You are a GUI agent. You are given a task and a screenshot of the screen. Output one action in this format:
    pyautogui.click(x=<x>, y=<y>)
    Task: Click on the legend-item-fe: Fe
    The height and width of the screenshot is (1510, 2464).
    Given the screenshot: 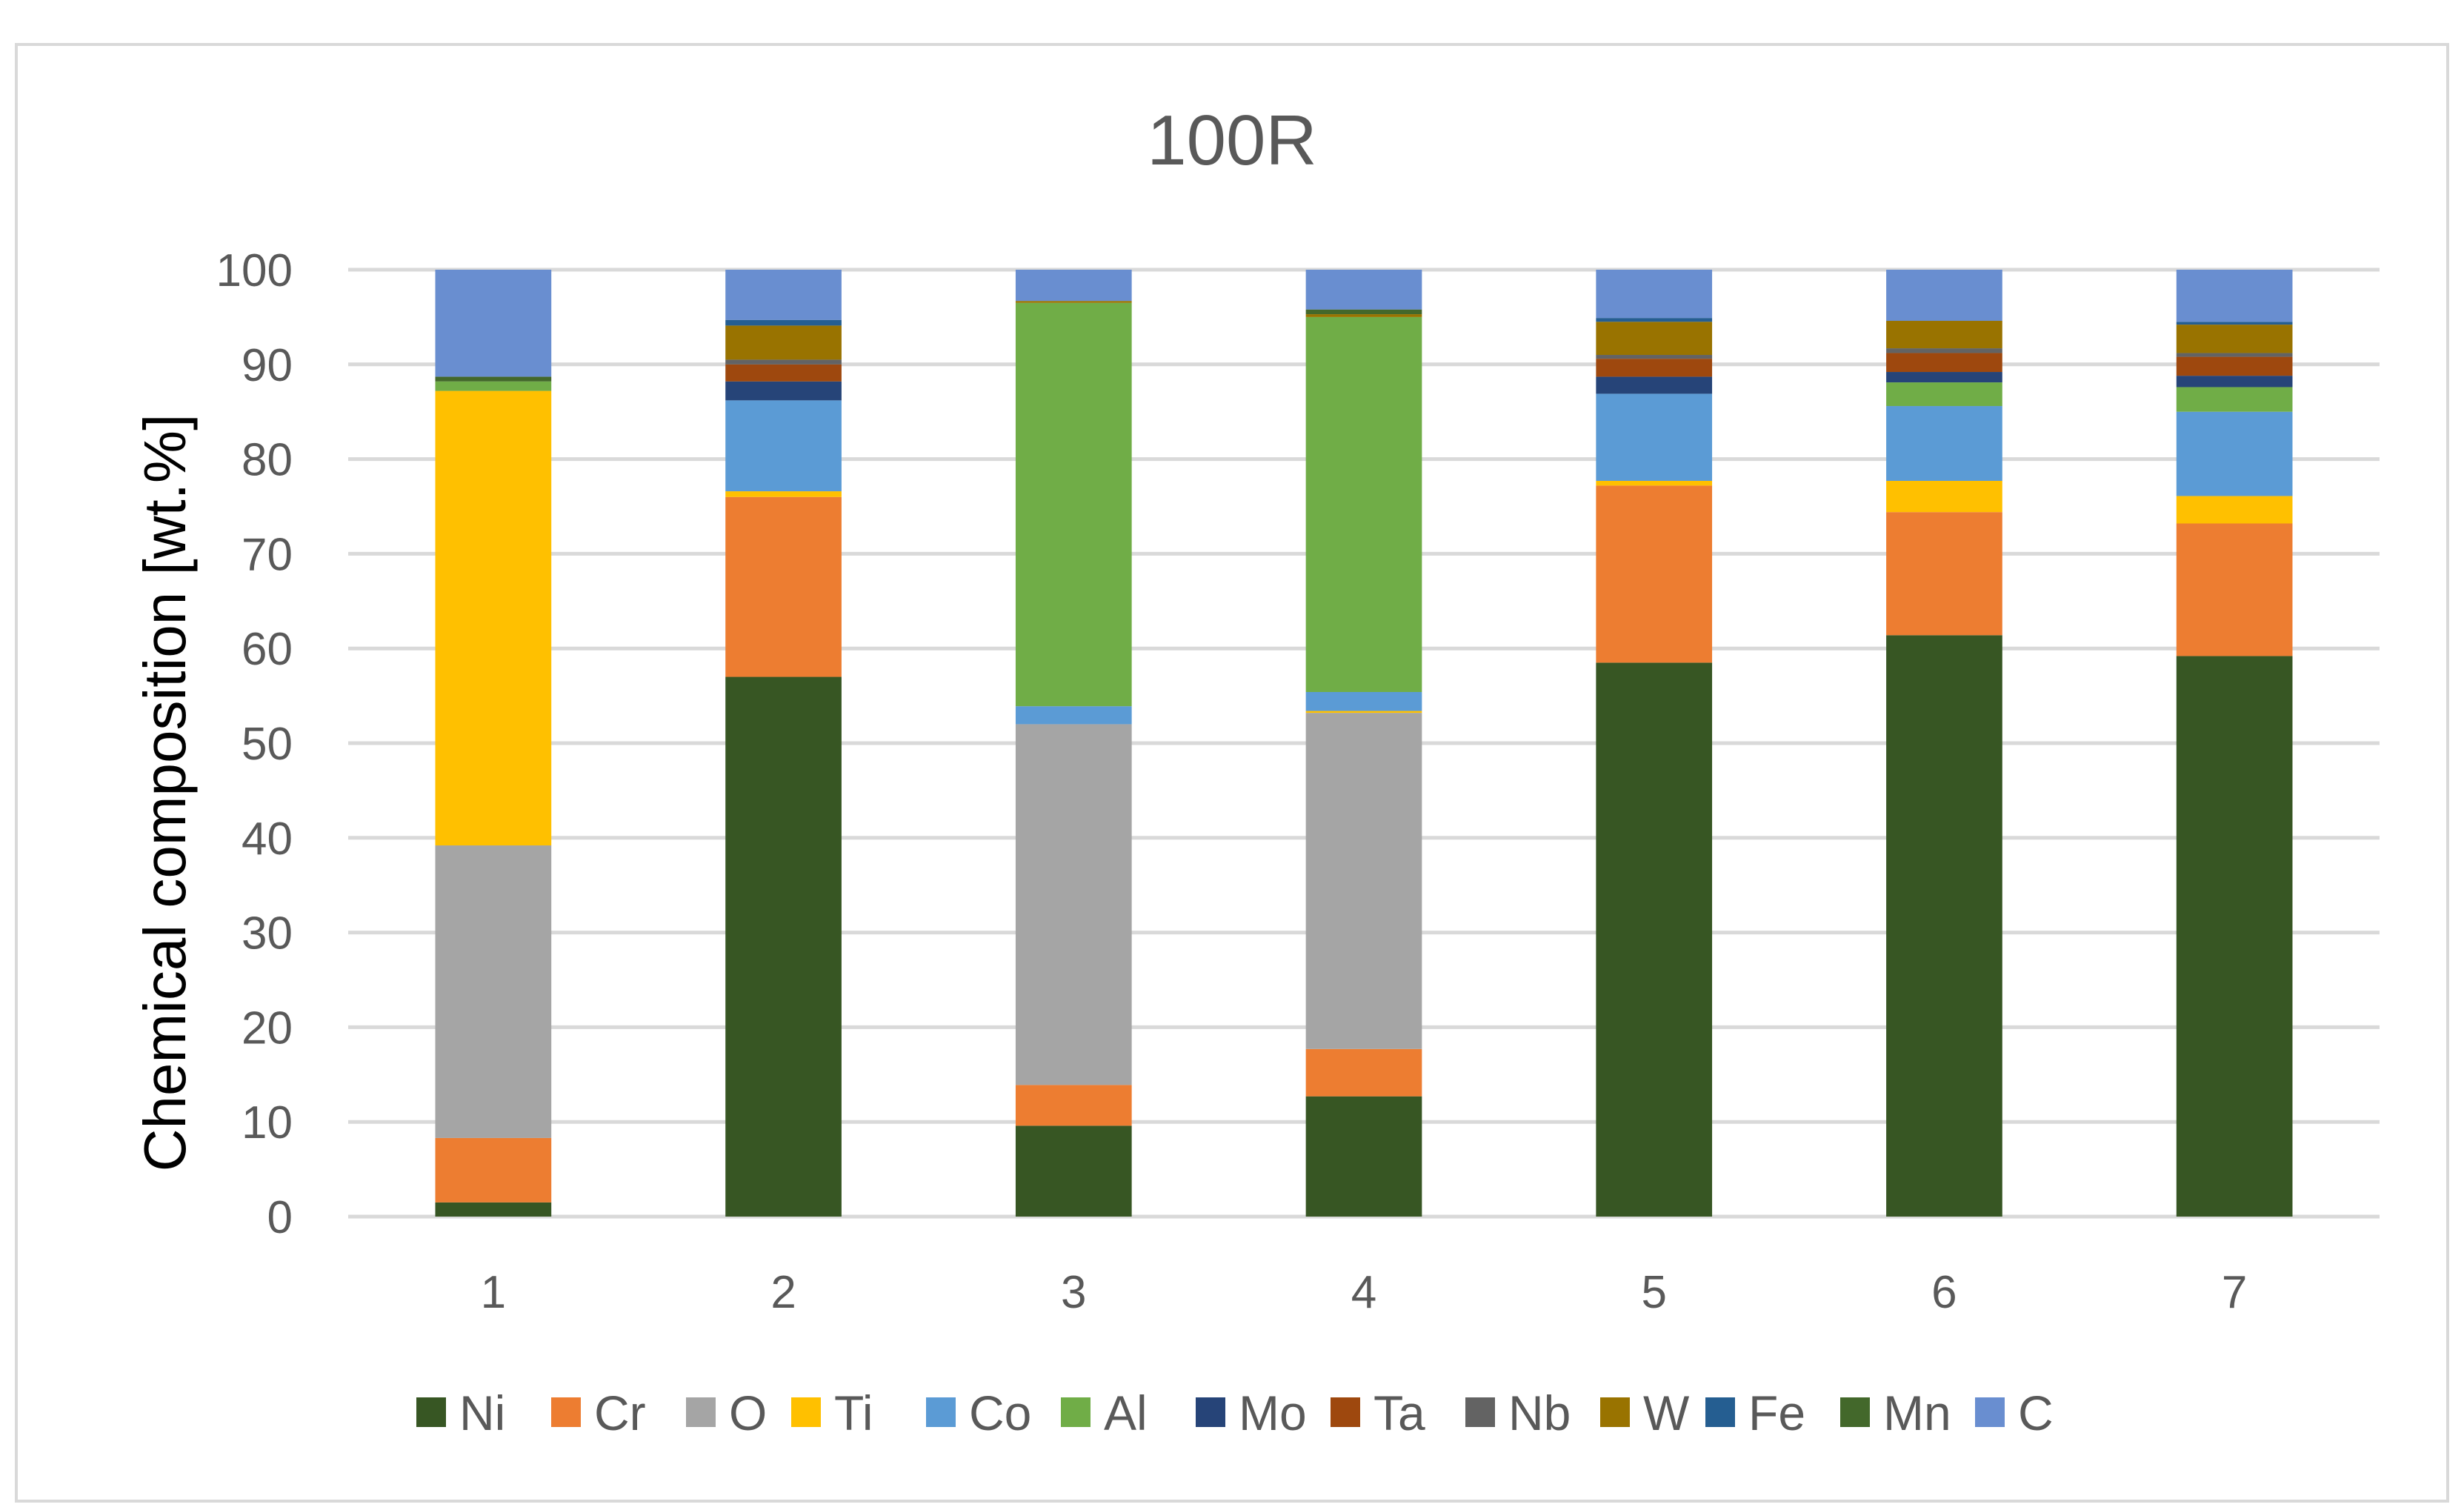 What is the action you would take?
    pyautogui.click(x=1755, y=1413)
    